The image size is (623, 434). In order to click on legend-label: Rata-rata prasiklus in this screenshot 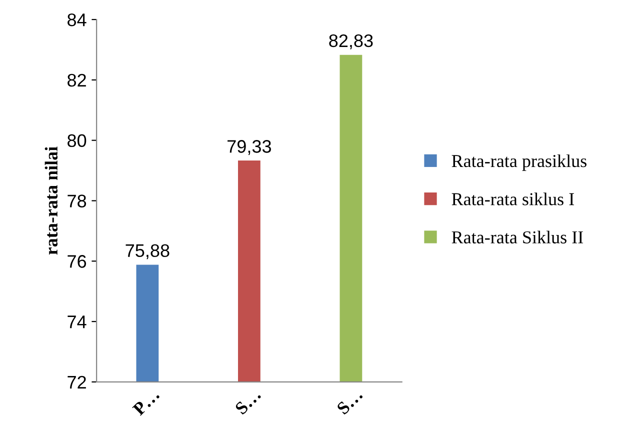, I will do `click(519, 162)`.